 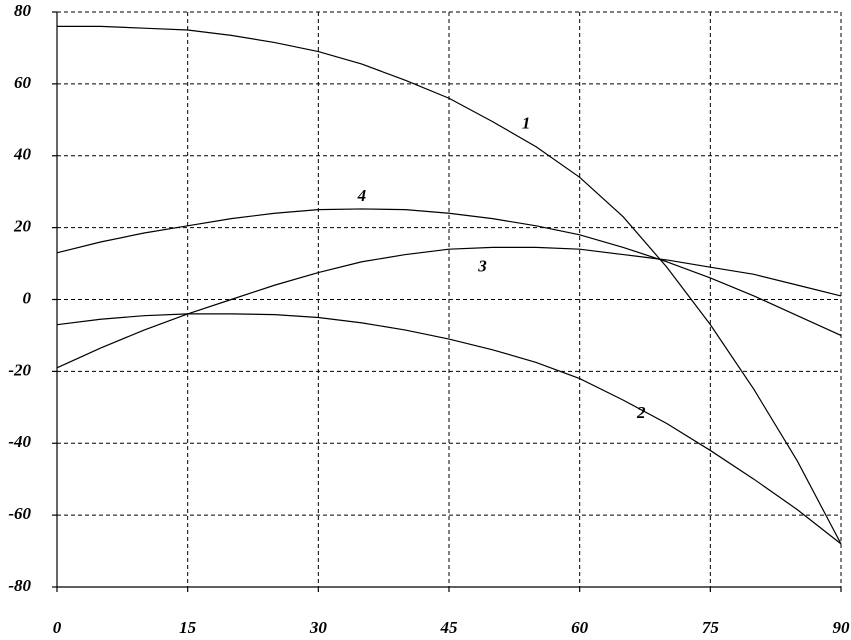 I want to click on y-tick-label: 60, so click(x=23, y=82).